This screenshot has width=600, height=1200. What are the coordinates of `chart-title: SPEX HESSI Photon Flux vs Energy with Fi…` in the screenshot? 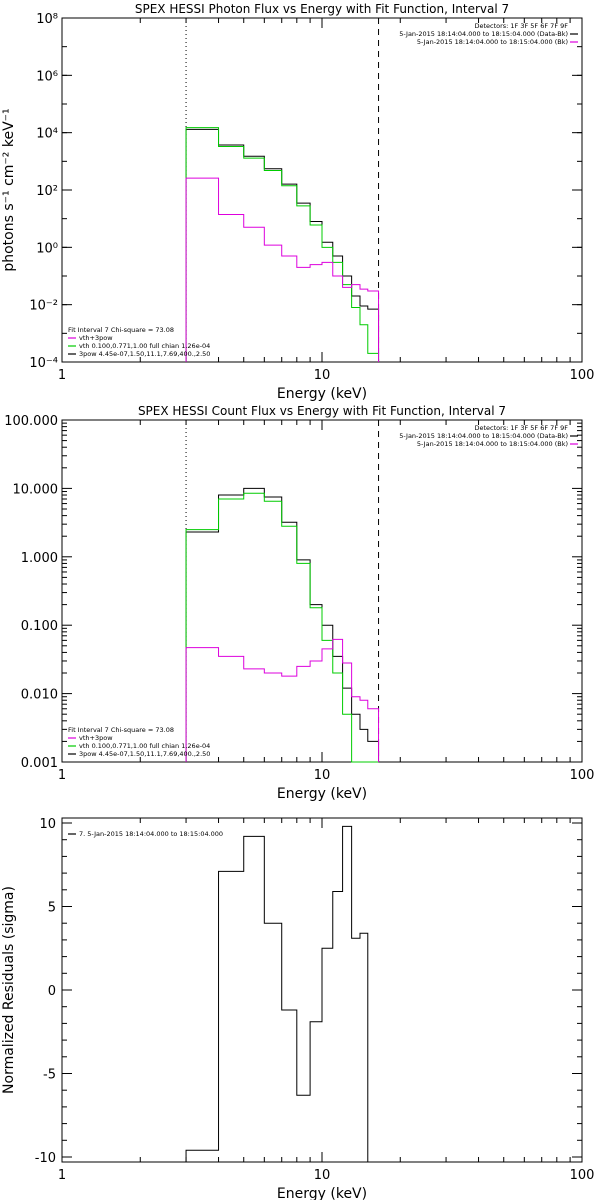 It's located at (322, 9).